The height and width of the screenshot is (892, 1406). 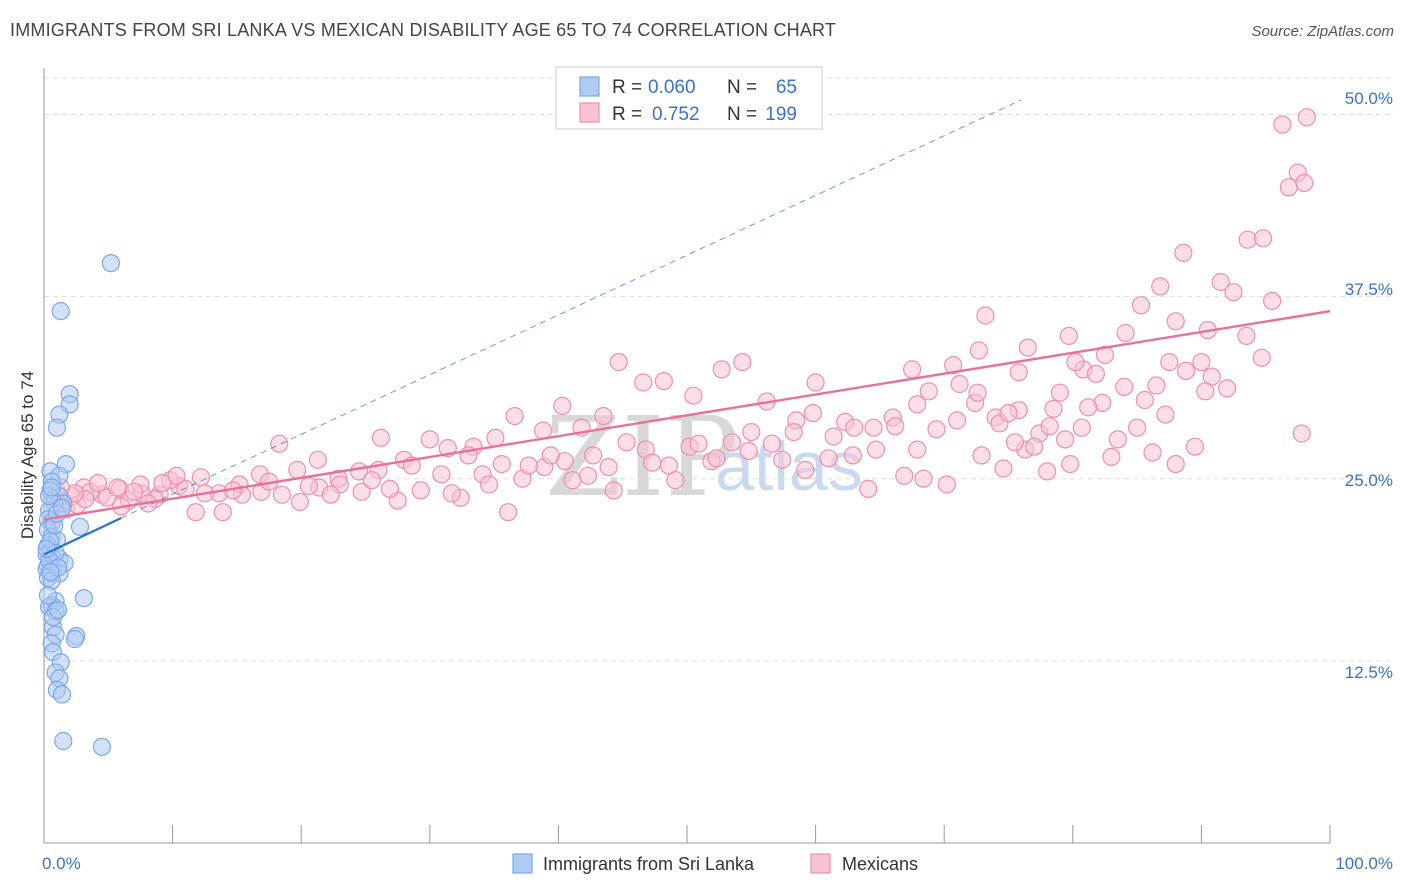 I want to click on bottom-legend-swatch-pink, so click(x=820, y=863).